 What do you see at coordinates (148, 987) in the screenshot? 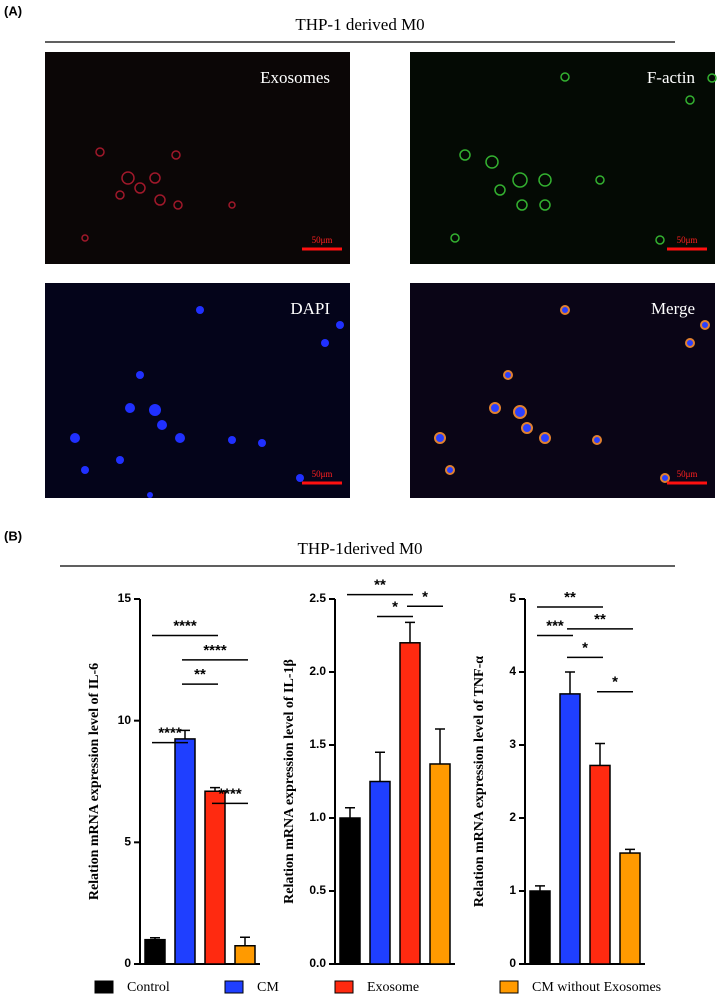
I see `legend-label: Control` at bounding box center [148, 987].